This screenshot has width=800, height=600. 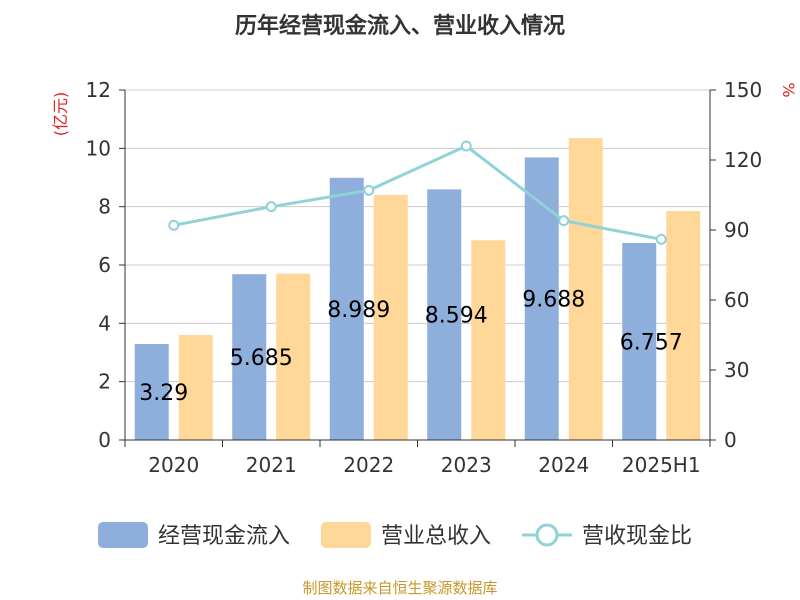 What do you see at coordinates (261, 358) in the screenshot?
I see `data-label-cash-inflow: 5.685` at bounding box center [261, 358].